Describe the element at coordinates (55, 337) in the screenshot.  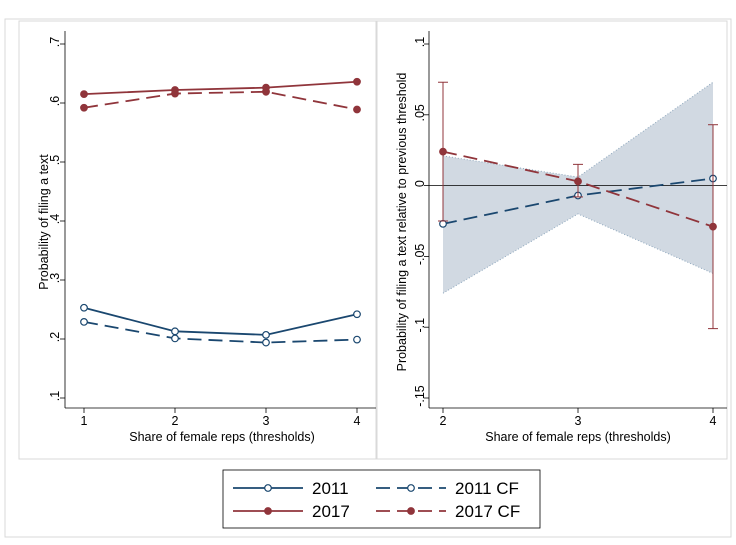
I see `y-tick-label: .2` at that location.